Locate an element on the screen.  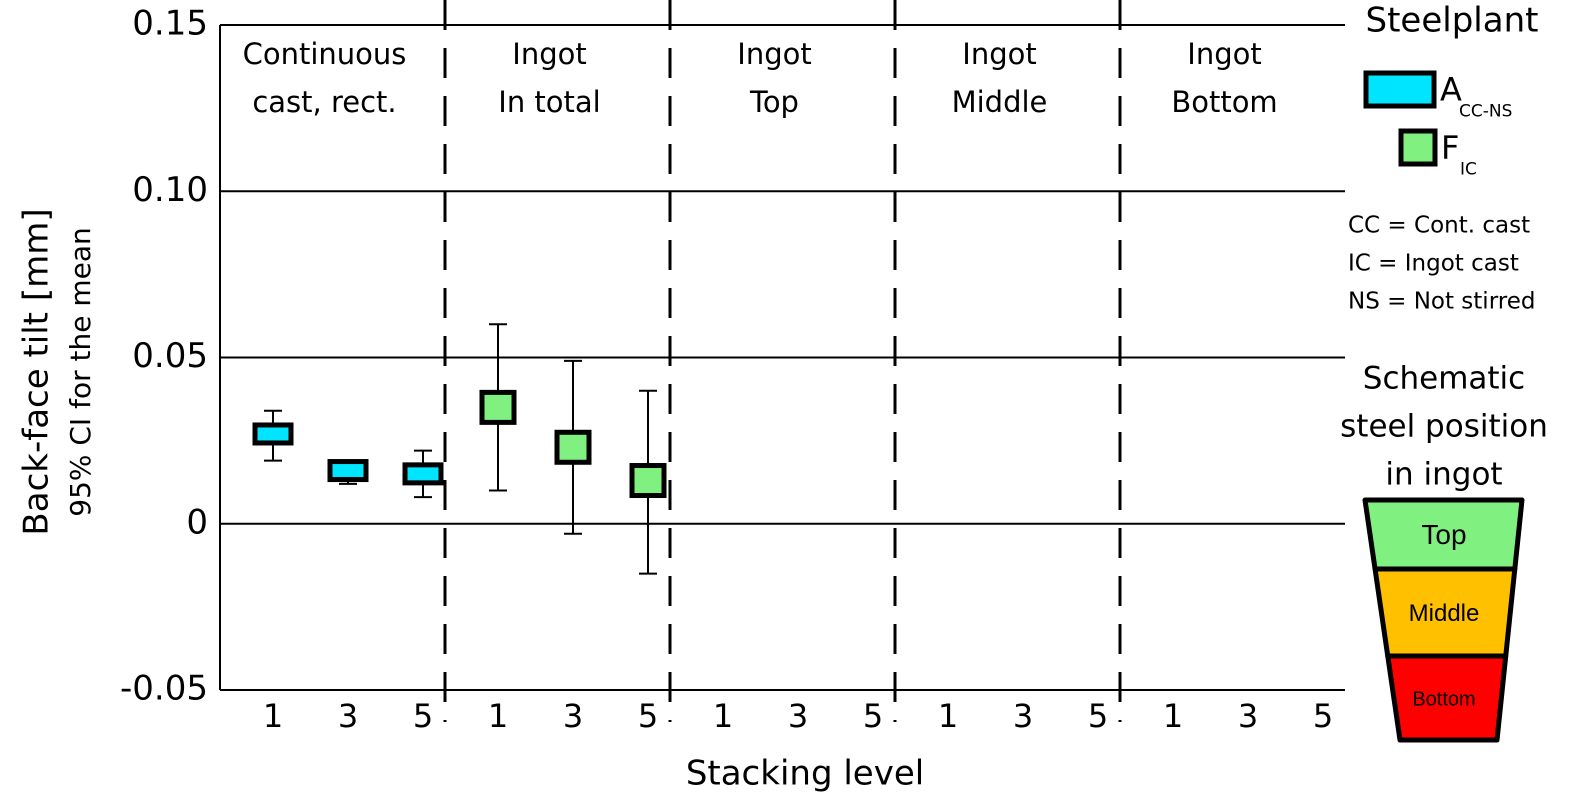
y-tick-label: 0 is located at coordinates (197, 522).